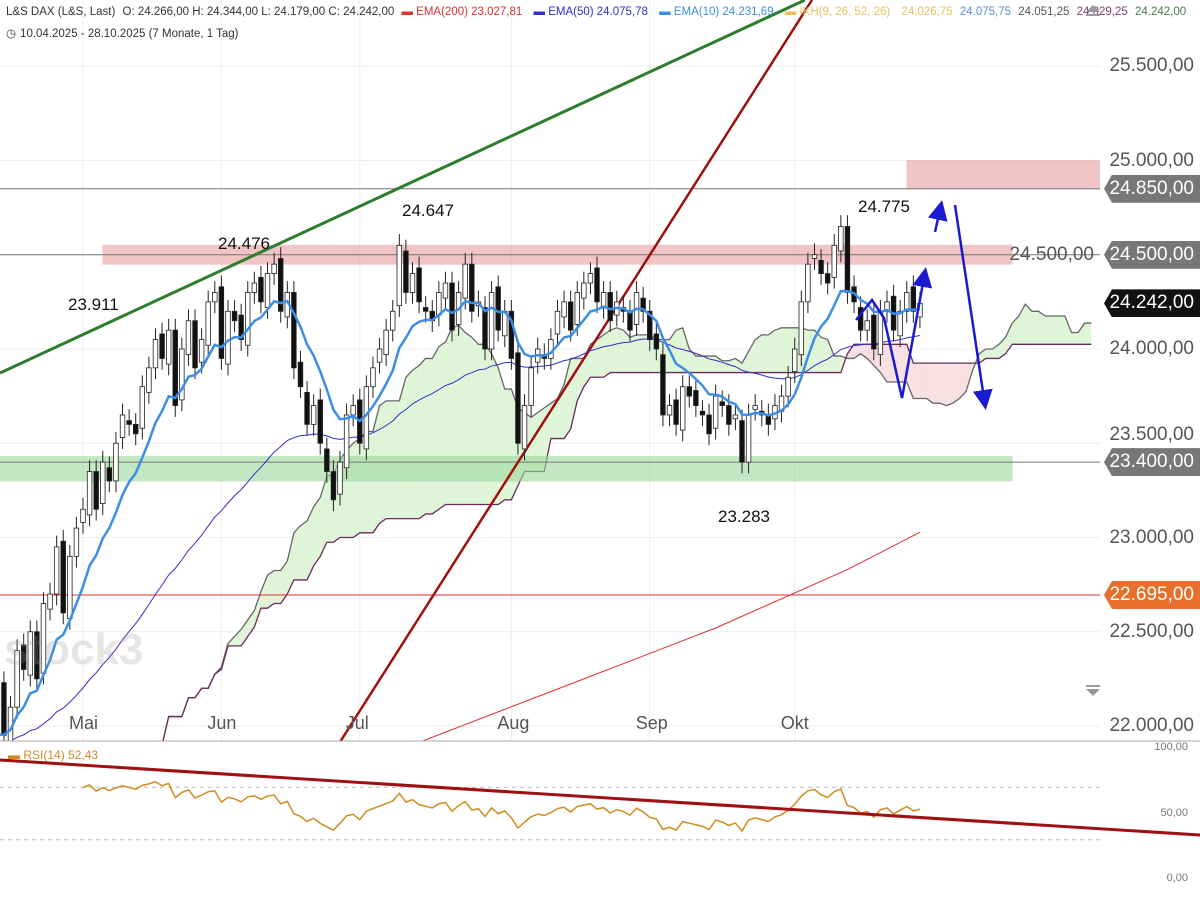 This screenshot has width=1200, height=900. I want to click on price-level-label: 22.695,00, so click(1152, 594).